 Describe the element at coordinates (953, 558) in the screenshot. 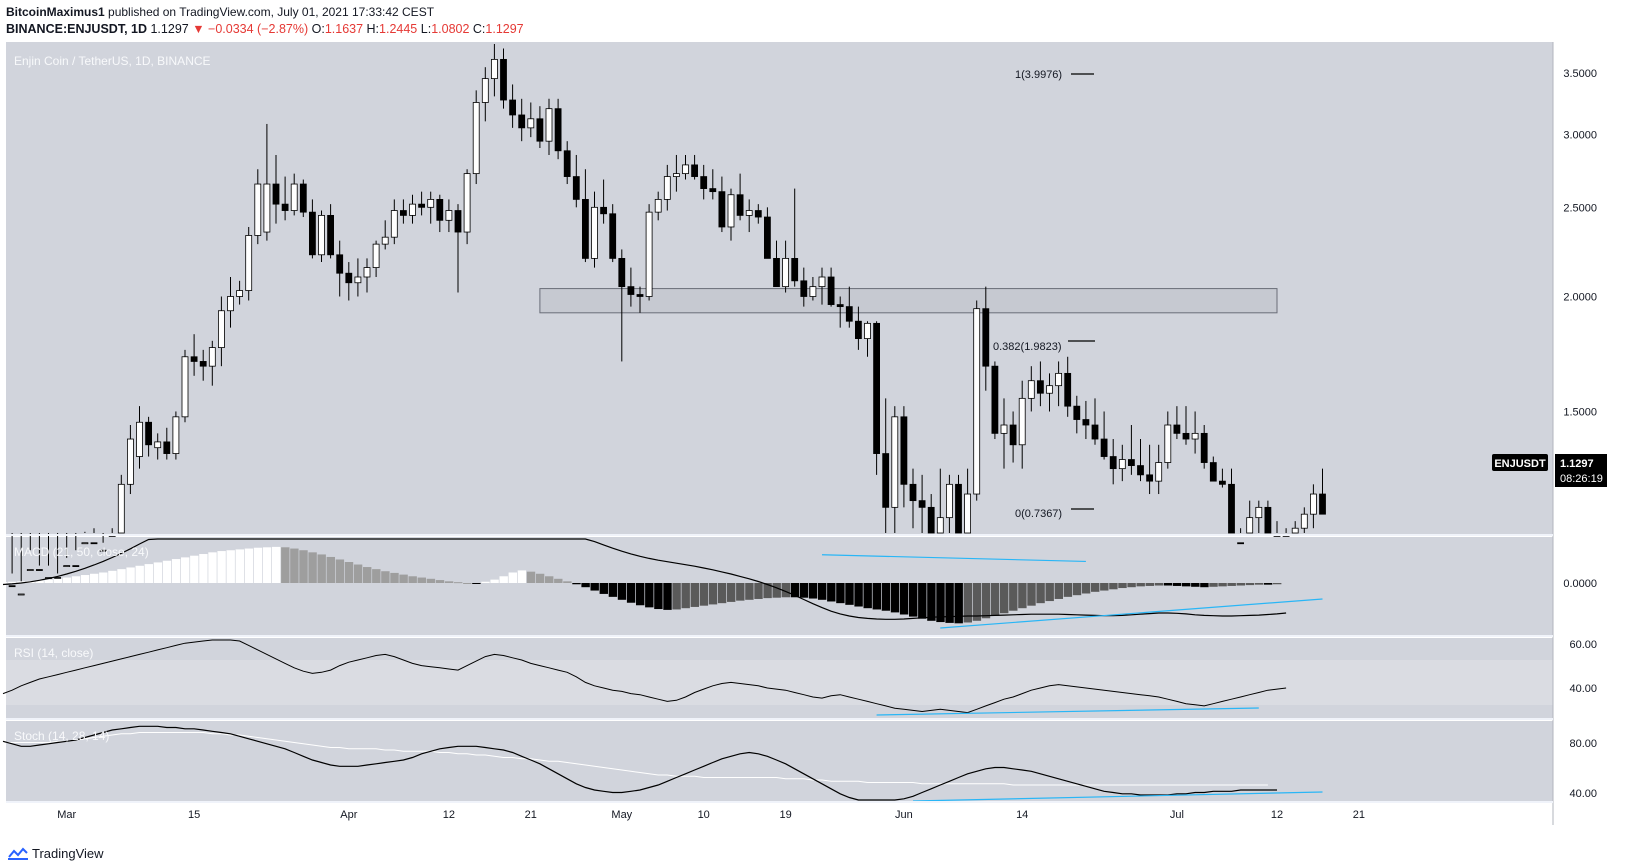

I see `support-trendline` at that location.